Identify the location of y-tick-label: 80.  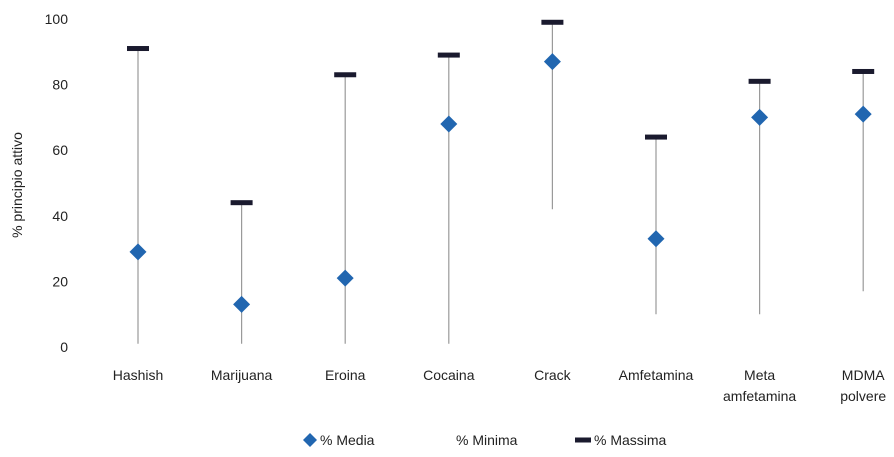
(60, 85).